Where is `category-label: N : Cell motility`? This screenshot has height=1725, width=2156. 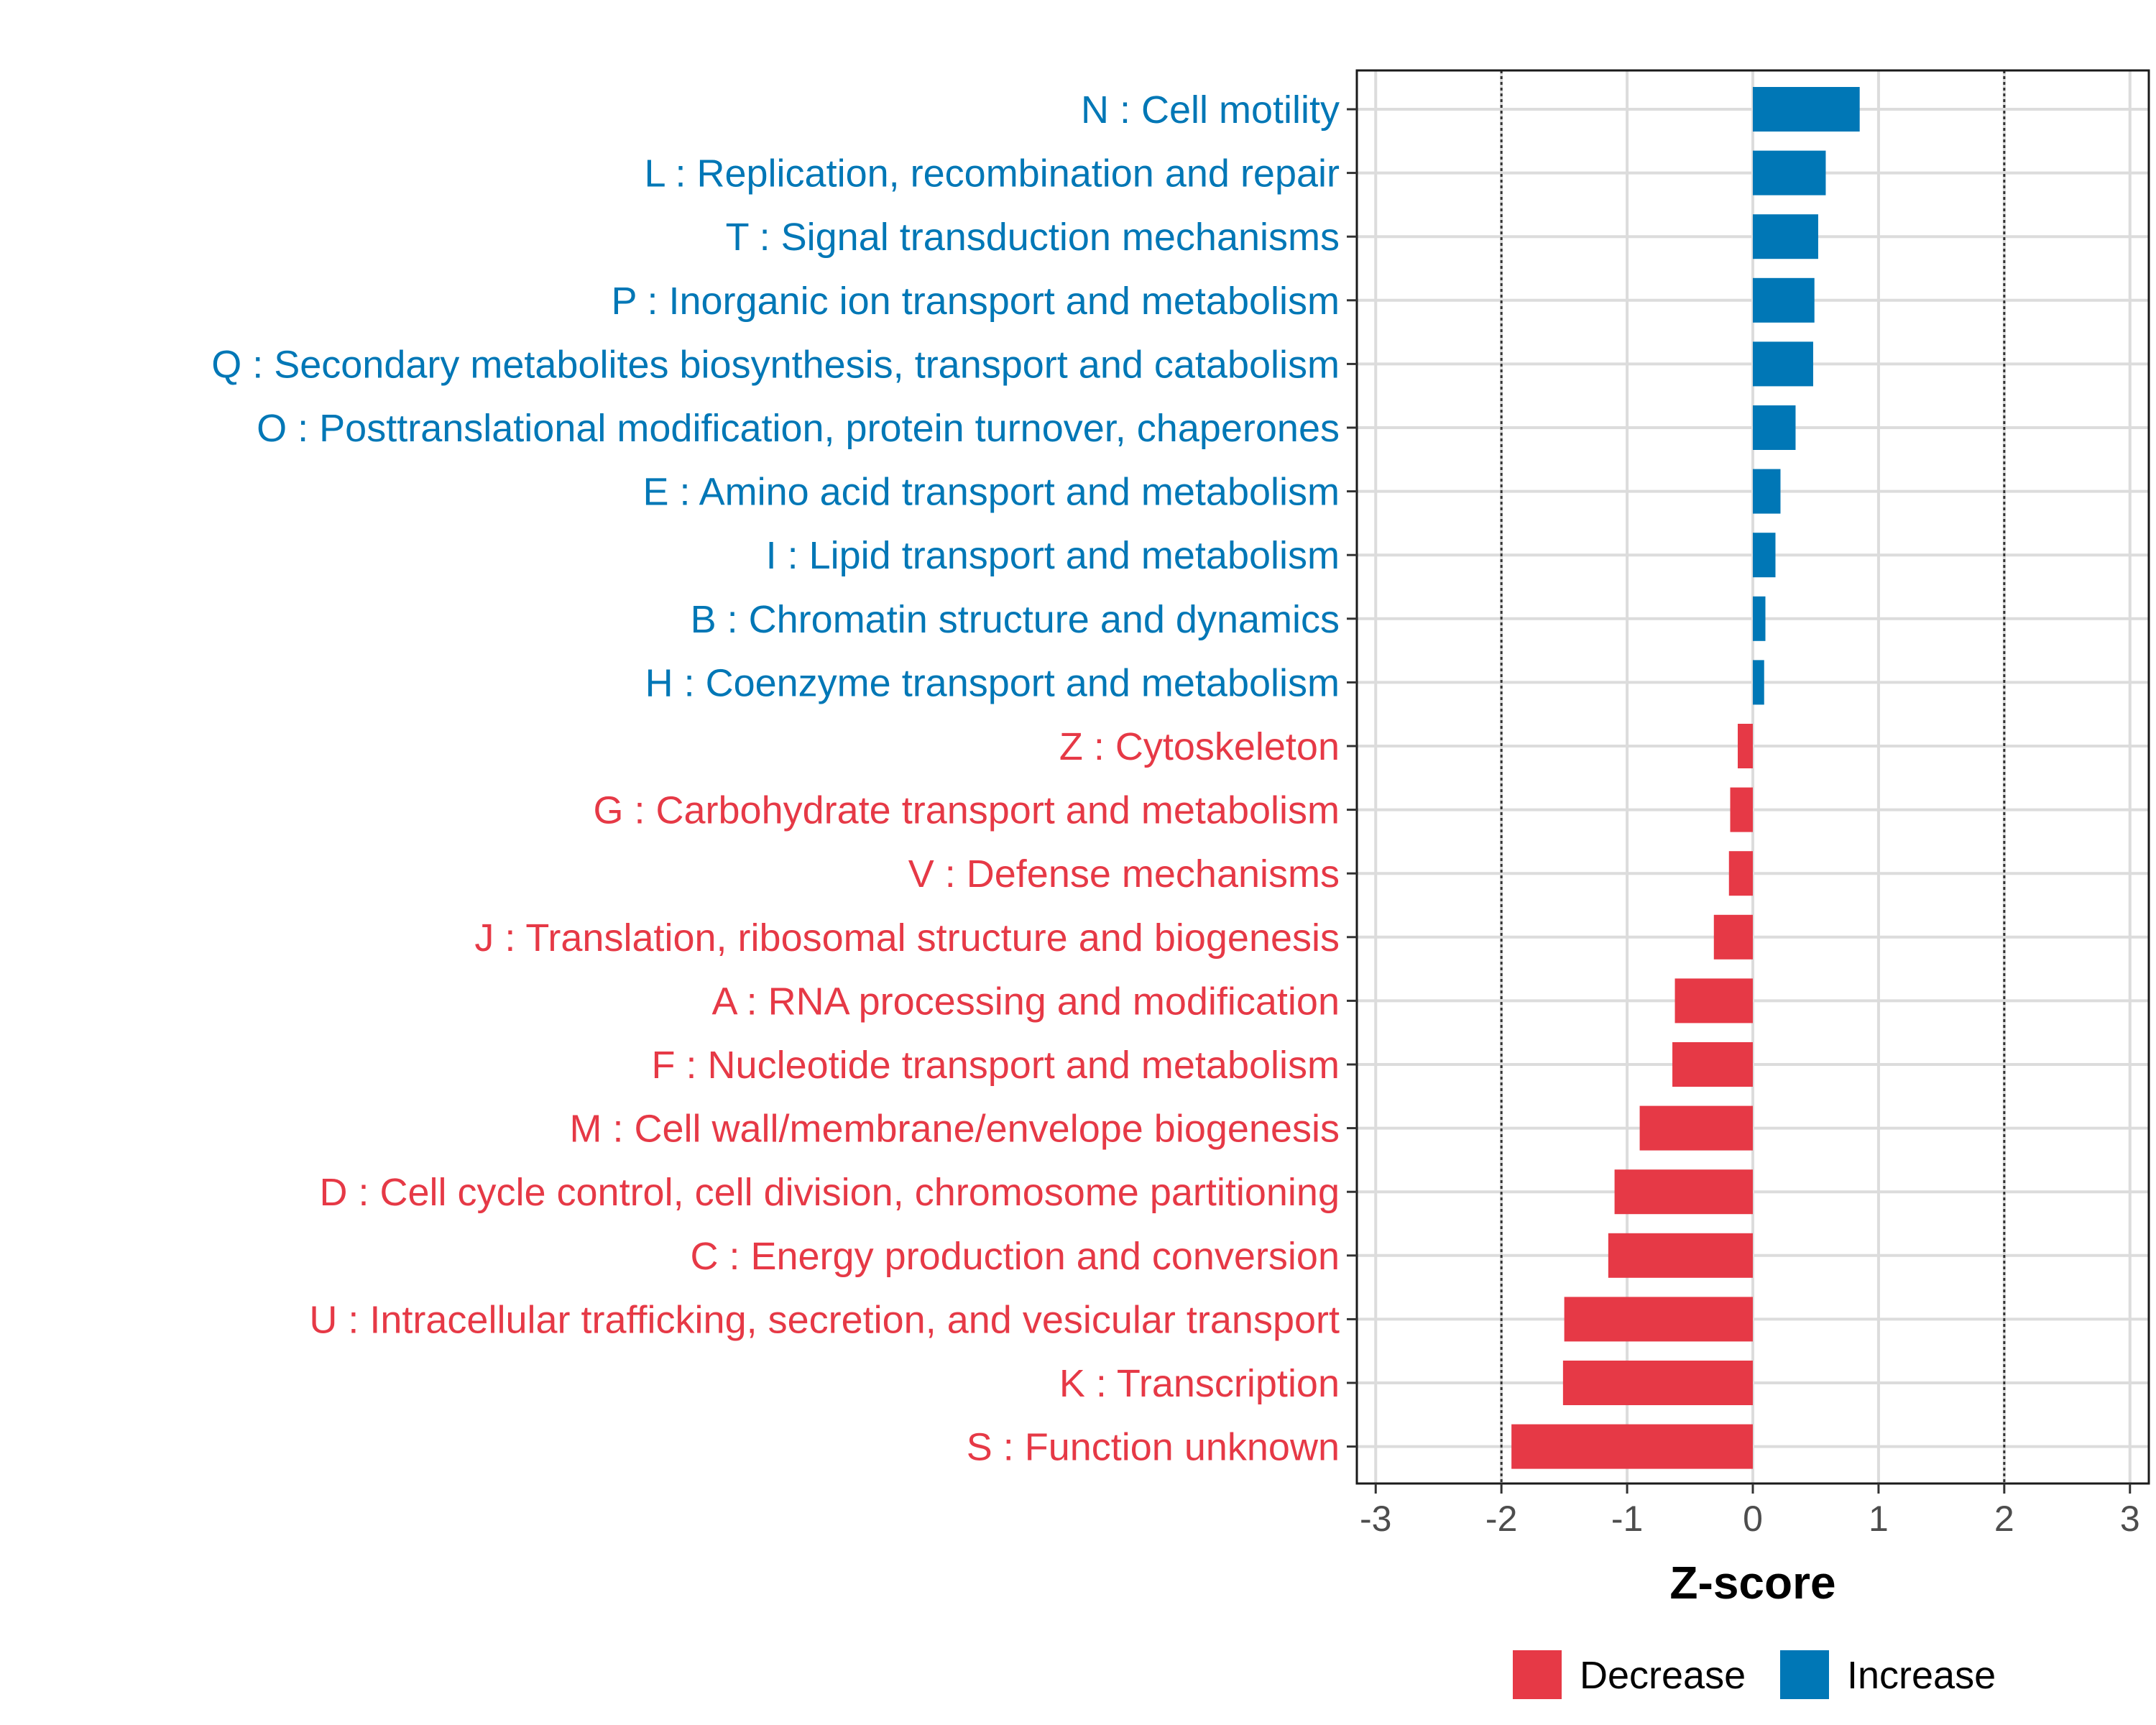 category-label: N : Cell motility is located at coordinates (1210, 110).